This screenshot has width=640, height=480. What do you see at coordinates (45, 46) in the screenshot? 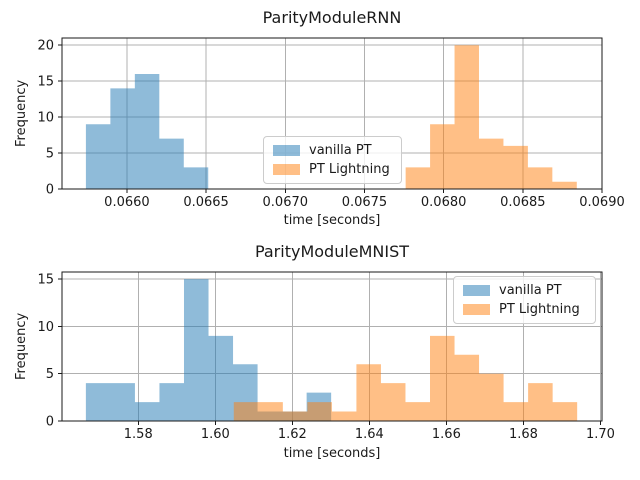
I see `y-tick-label: 20` at bounding box center [45, 46].